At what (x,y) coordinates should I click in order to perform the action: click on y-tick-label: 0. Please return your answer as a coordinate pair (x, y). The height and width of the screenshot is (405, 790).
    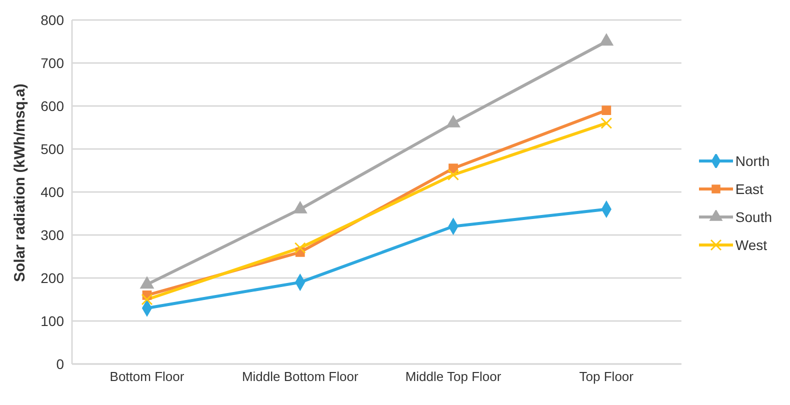
    Looking at the image, I should click on (60, 364).